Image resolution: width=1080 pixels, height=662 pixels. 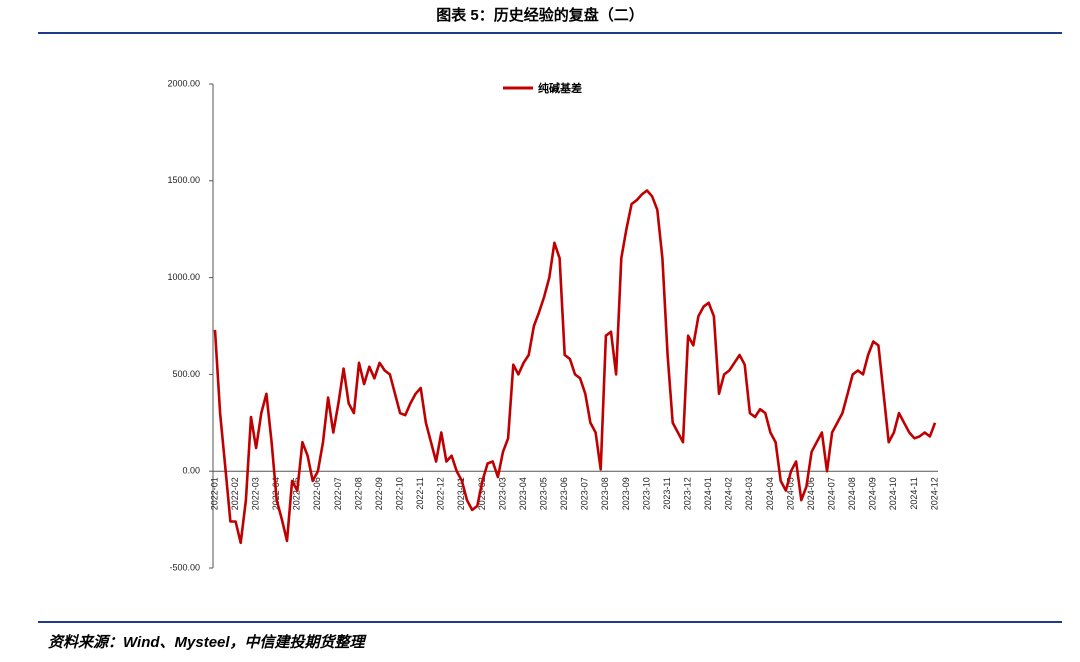 I want to click on x-tick-label: 2024-05, so click(x=790, y=493).